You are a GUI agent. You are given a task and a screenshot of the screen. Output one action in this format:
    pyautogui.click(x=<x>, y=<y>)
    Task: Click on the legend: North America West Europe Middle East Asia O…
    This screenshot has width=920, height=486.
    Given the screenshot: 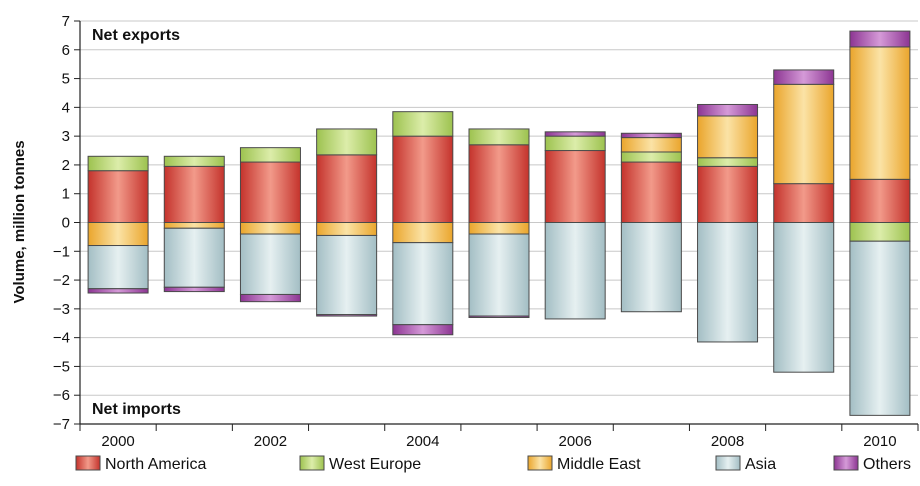 What is the action you would take?
    pyautogui.click(x=493, y=464)
    